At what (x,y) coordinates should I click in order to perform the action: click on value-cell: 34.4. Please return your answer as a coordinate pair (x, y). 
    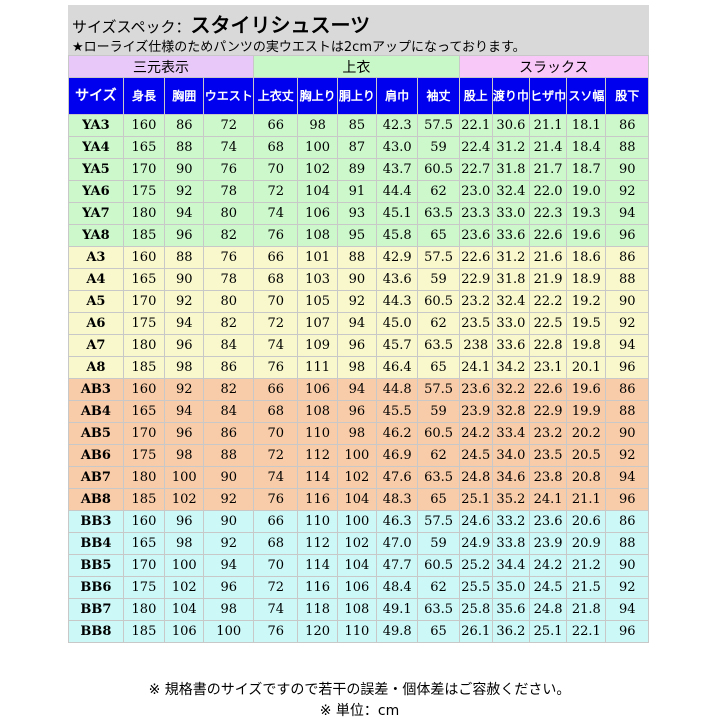
    Looking at the image, I should click on (511, 565).